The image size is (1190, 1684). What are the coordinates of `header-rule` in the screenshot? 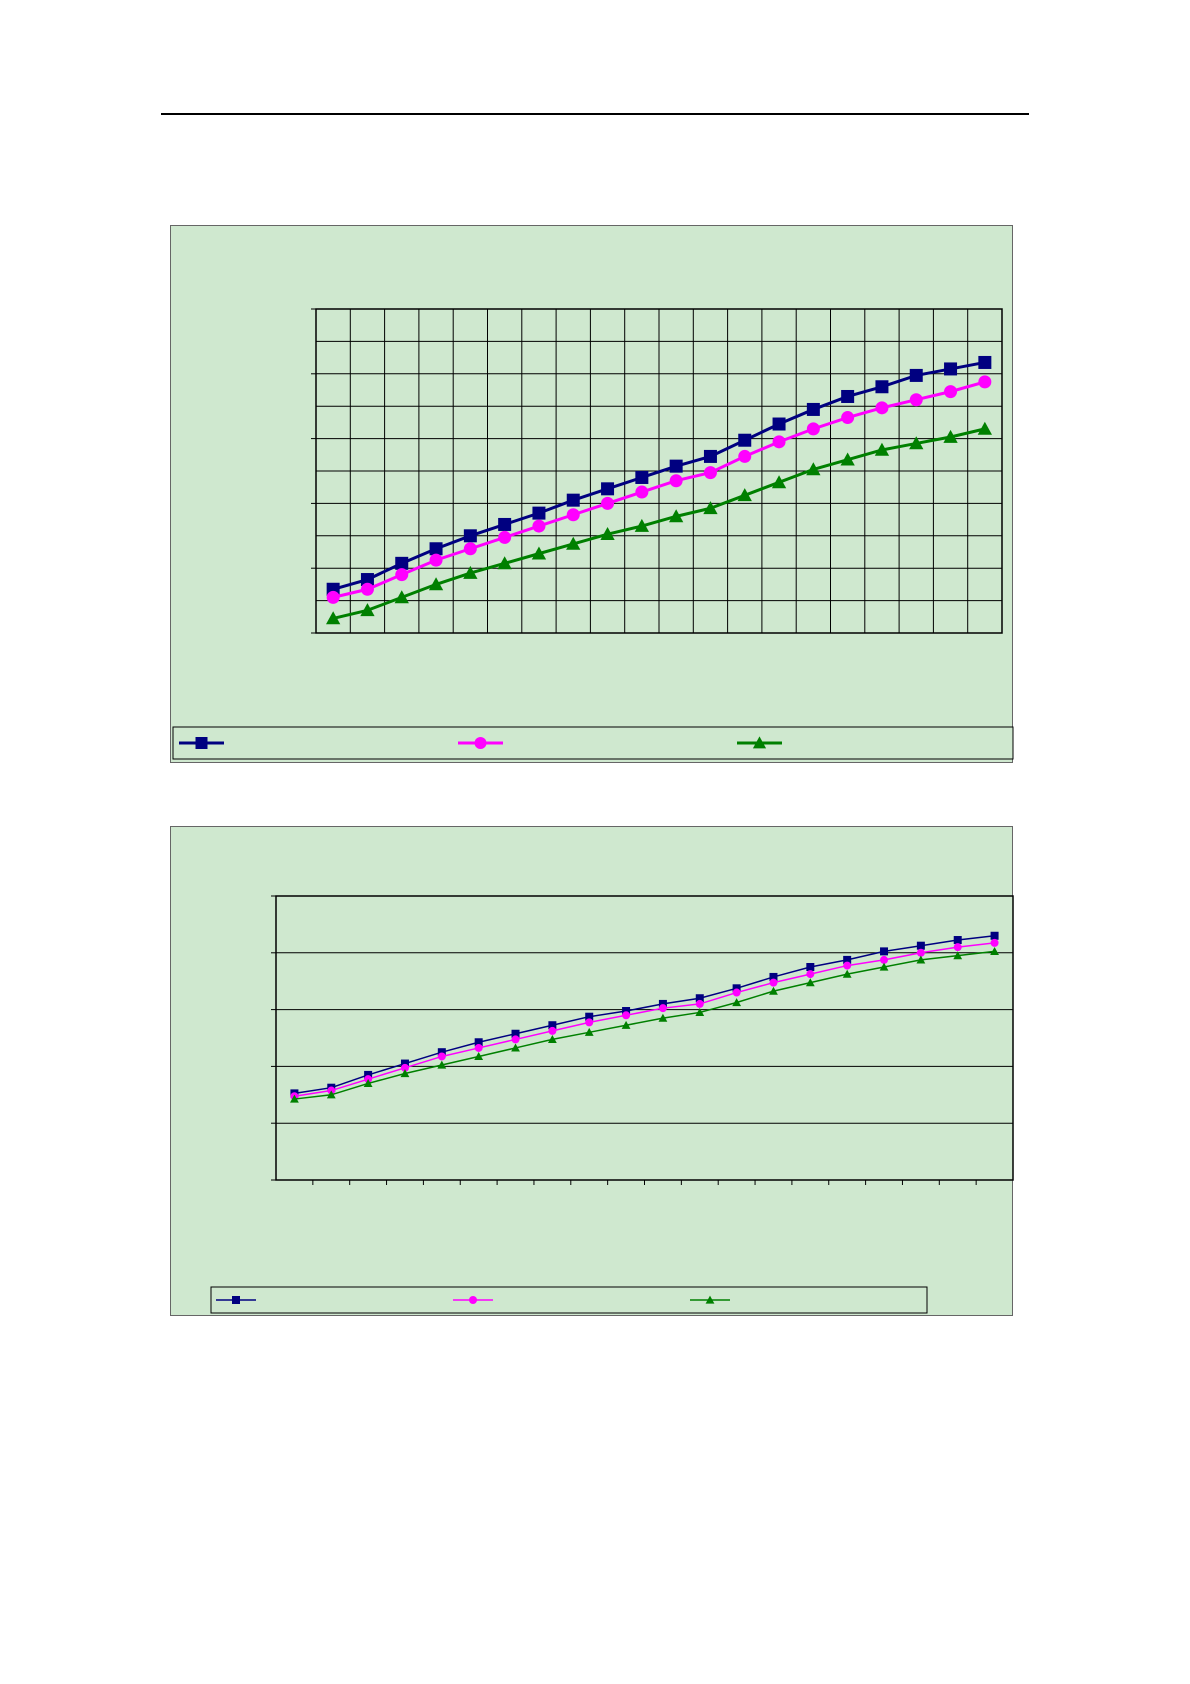 It's located at (595, 114).